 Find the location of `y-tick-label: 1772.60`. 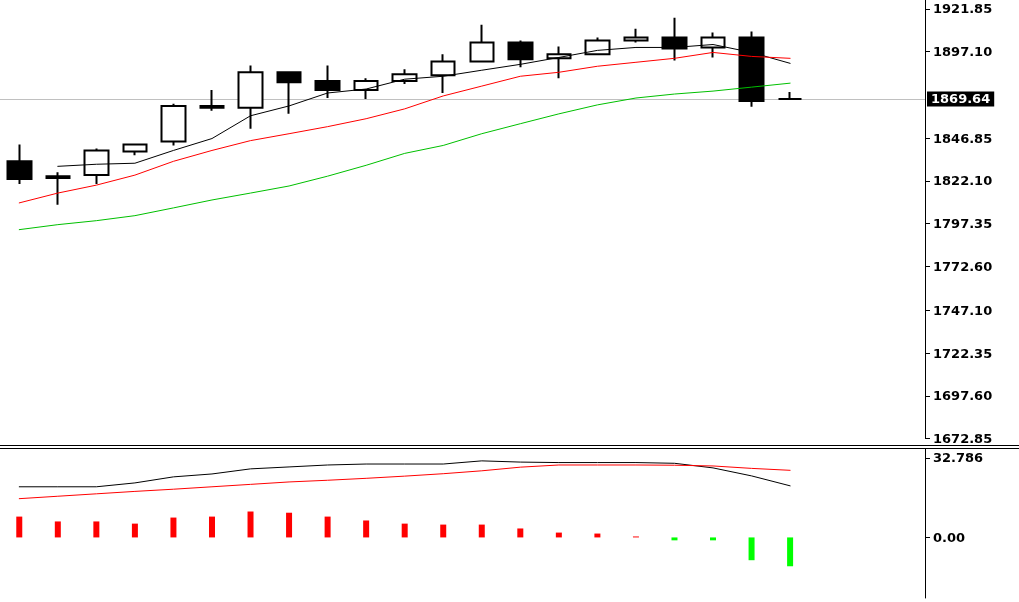

y-tick-label: 1772.60 is located at coordinates (963, 266).